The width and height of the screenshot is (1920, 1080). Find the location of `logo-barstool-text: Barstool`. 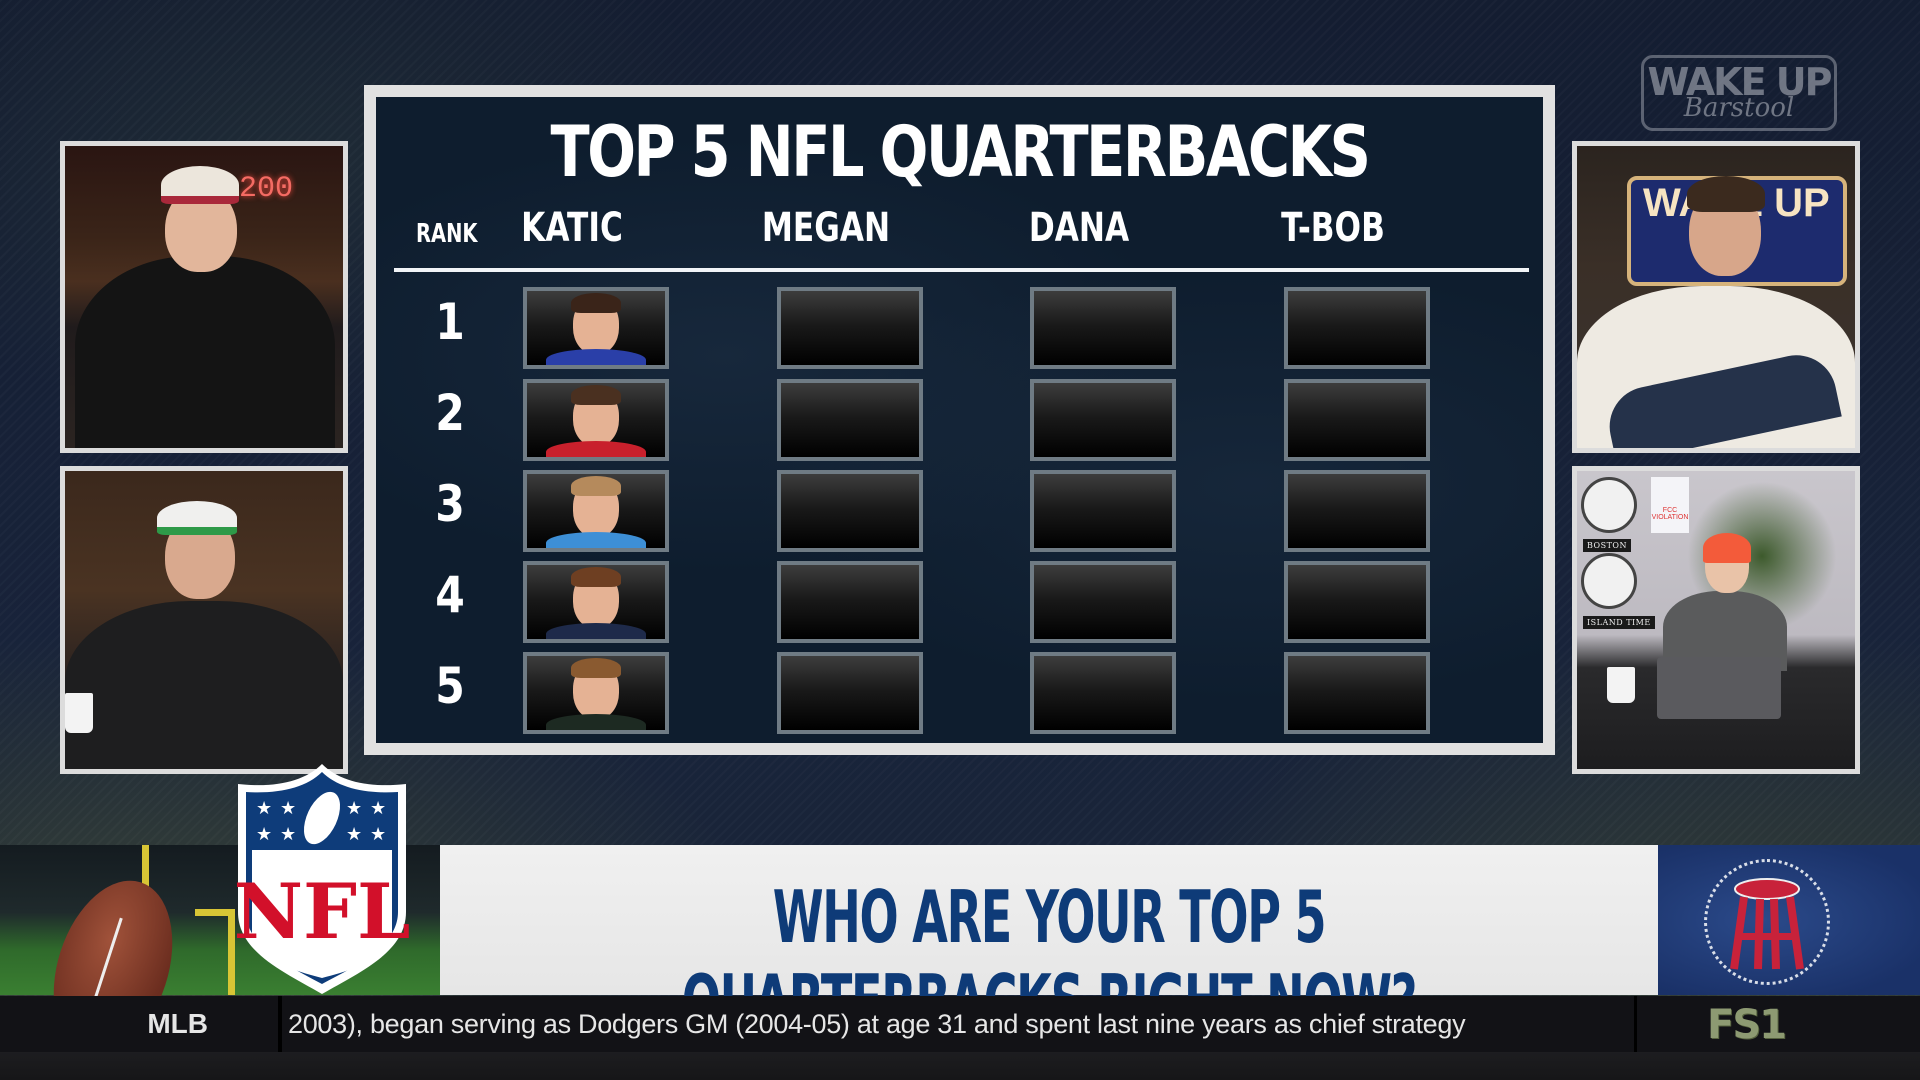

logo-barstool-text: Barstool is located at coordinates (1739, 108).